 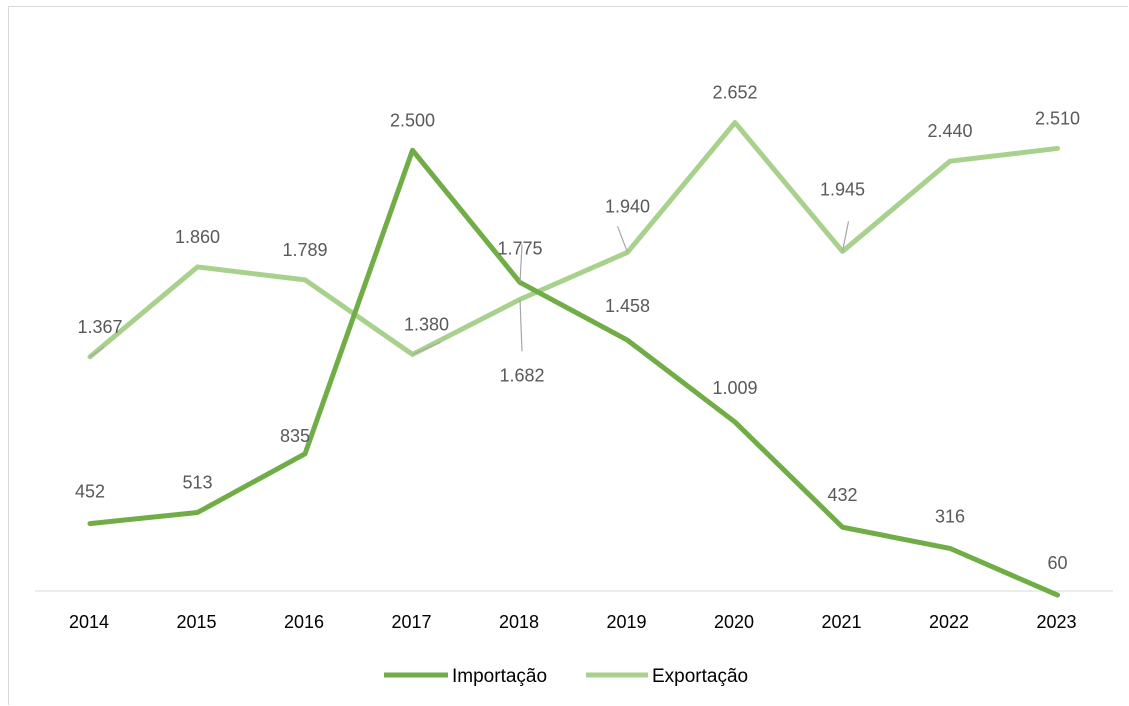 What do you see at coordinates (519, 622) in the screenshot?
I see `x-tick-label: 2018` at bounding box center [519, 622].